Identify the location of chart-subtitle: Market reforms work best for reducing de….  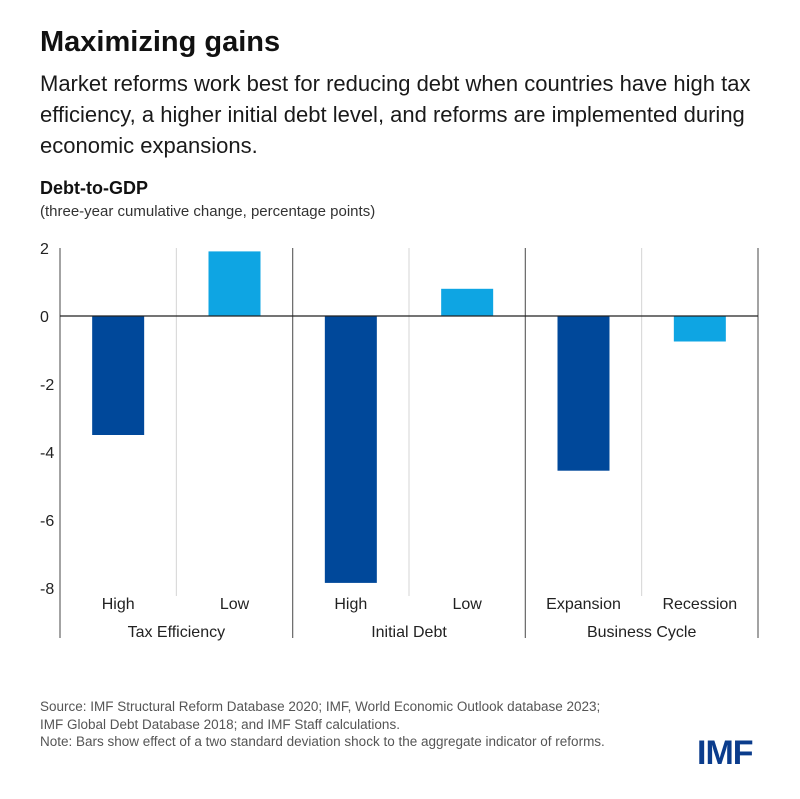
(395, 114).